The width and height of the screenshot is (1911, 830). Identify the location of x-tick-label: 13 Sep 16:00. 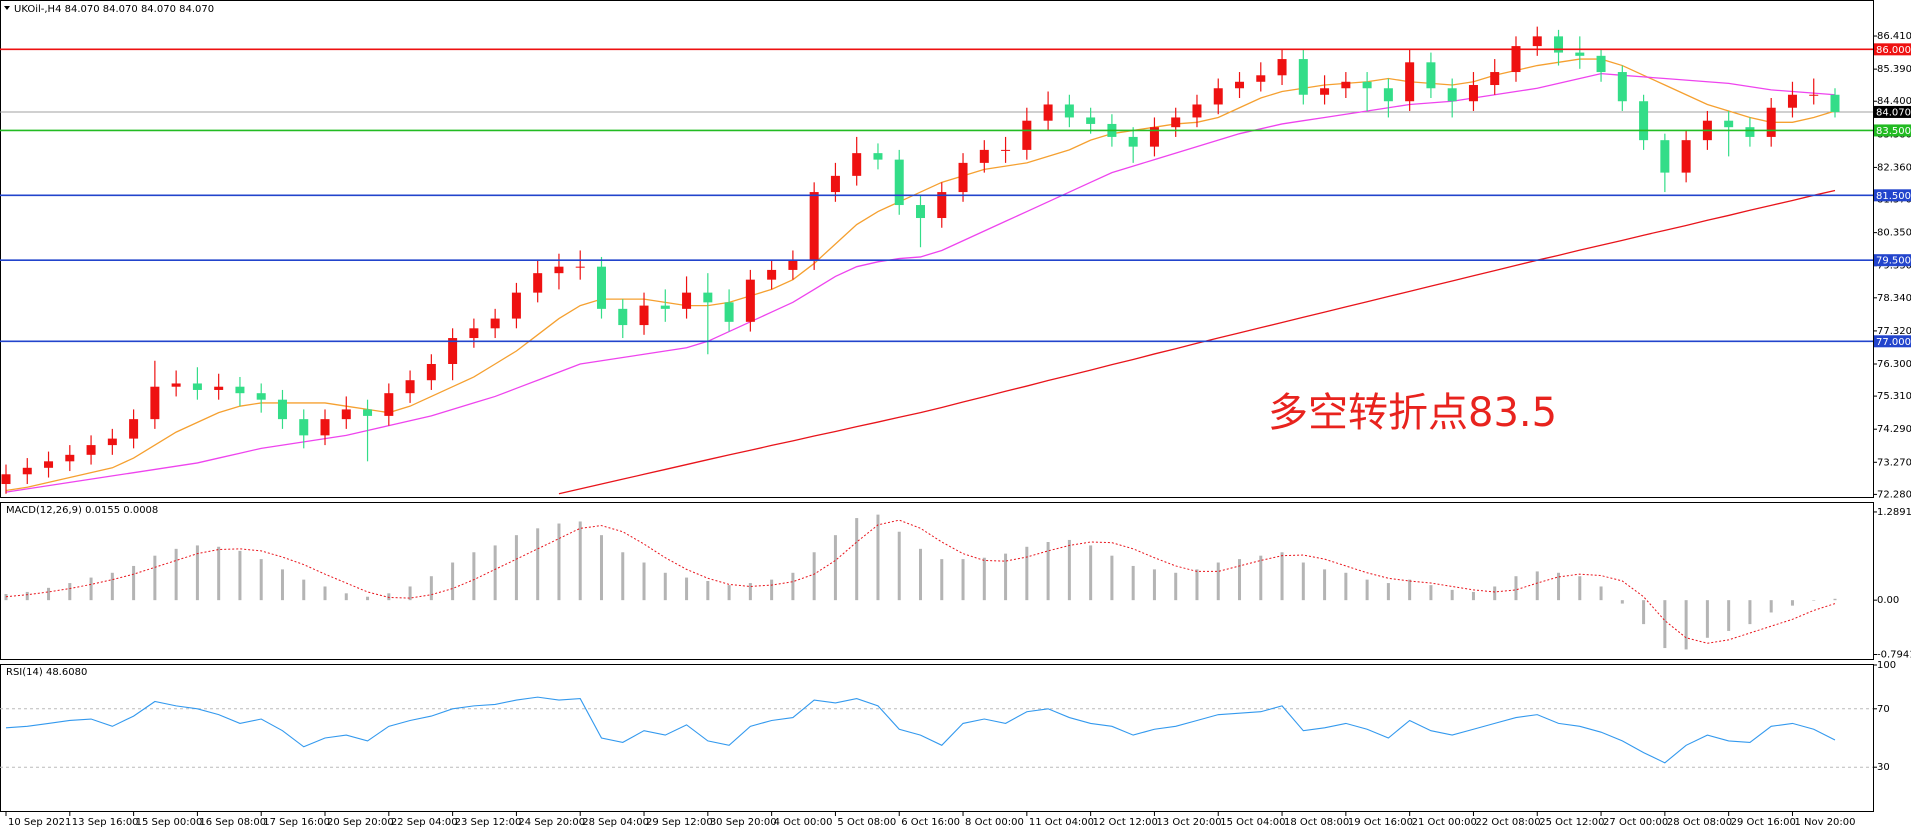
(105, 822).